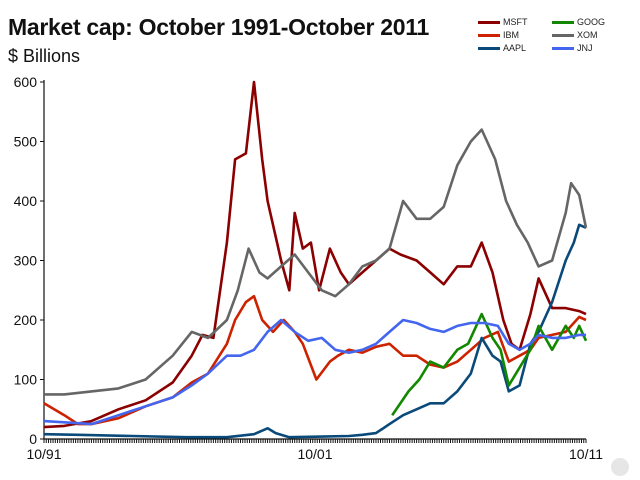 The height and width of the screenshot is (480, 640). What do you see at coordinates (515, 48) in the screenshot?
I see `legend-label: AAPL` at bounding box center [515, 48].